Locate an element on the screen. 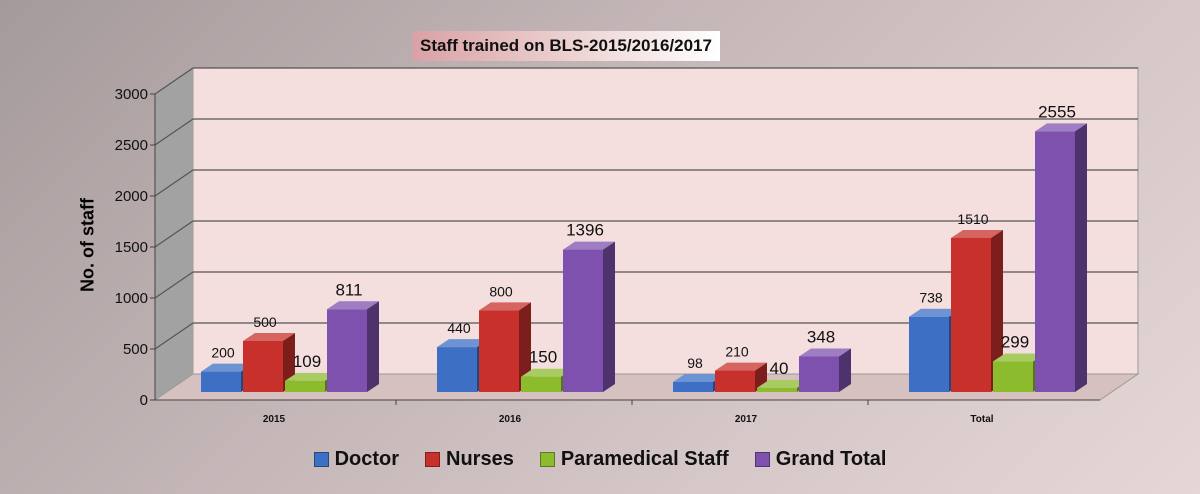  data-label: 440 is located at coordinates (459, 328).